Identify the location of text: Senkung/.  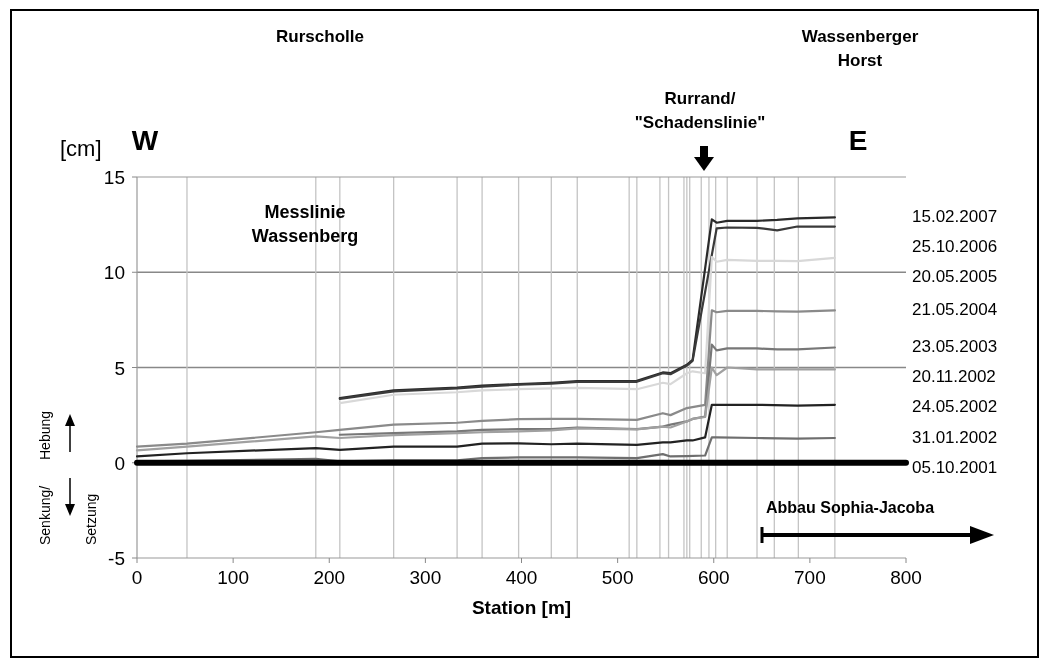
(45, 515).